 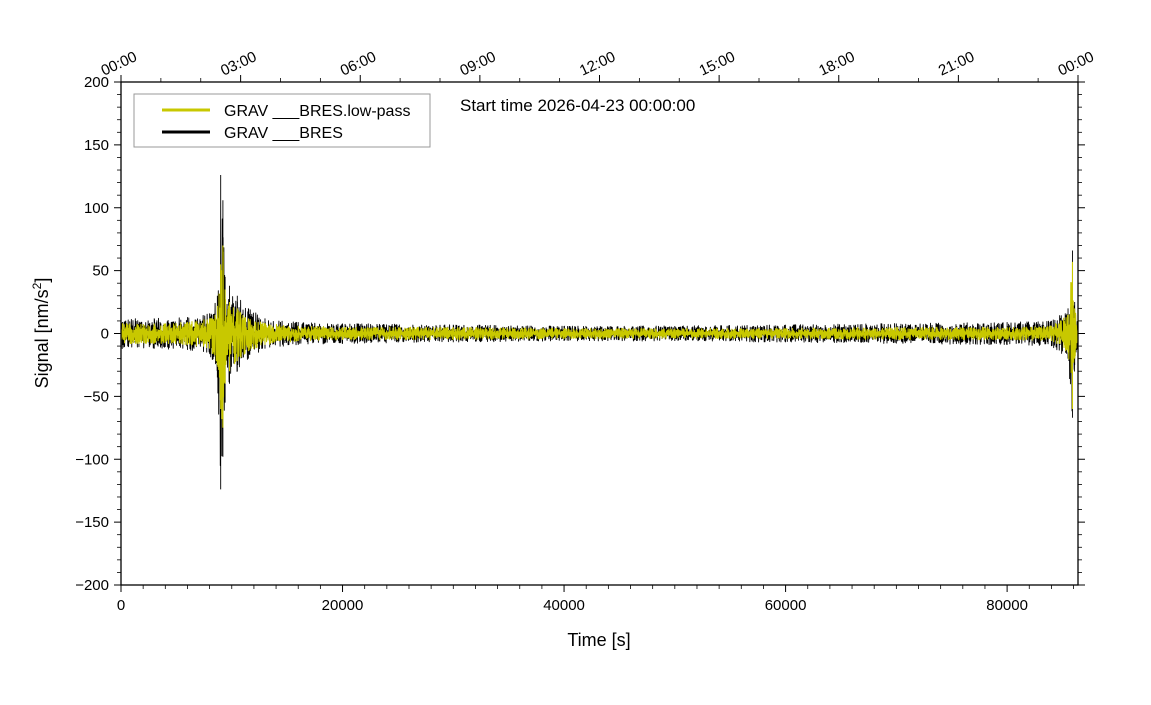 What do you see at coordinates (96, 82) in the screenshot?
I see `y-tick-label: 200` at bounding box center [96, 82].